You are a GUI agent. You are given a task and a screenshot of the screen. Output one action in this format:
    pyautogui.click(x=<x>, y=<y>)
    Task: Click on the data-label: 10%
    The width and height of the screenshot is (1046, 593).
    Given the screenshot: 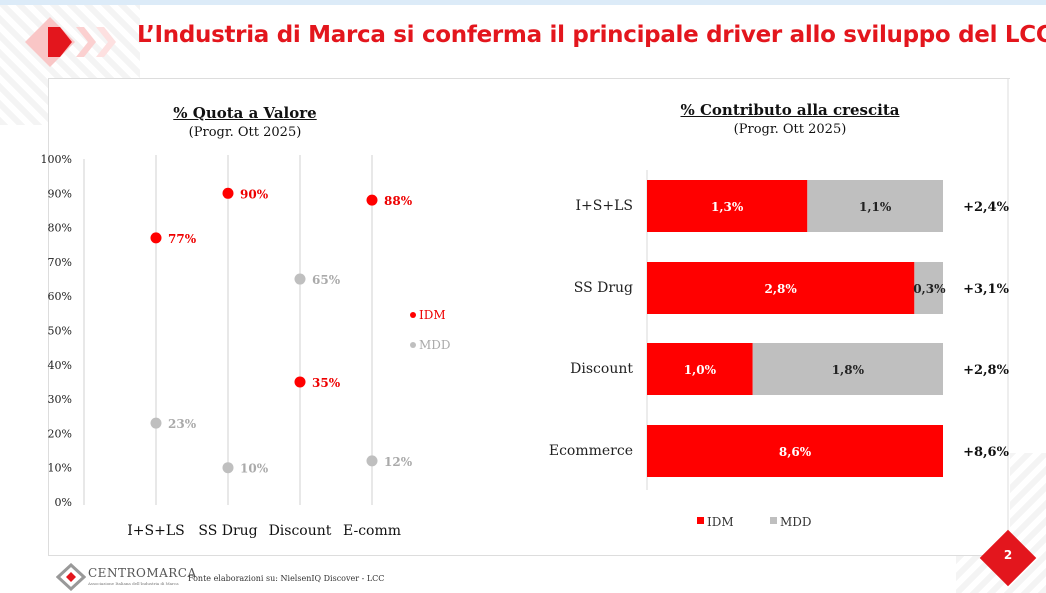 What is the action you would take?
    pyautogui.click(x=254, y=469)
    